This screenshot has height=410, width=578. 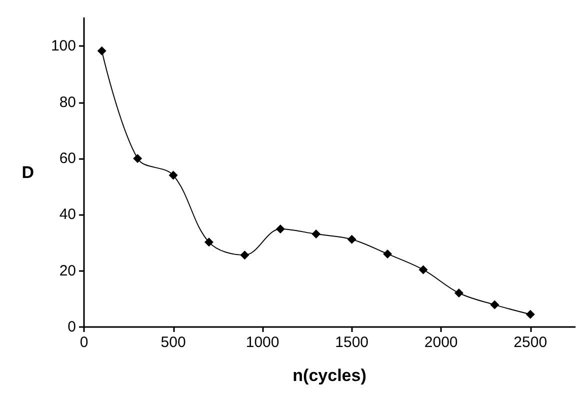 I want to click on x-tick-label: 2500, so click(x=531, y=342).